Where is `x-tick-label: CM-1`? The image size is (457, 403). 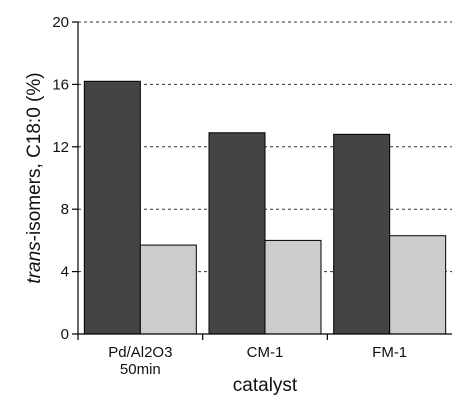
x-tick-label: CM-1 is located at coordinates (265, 352).